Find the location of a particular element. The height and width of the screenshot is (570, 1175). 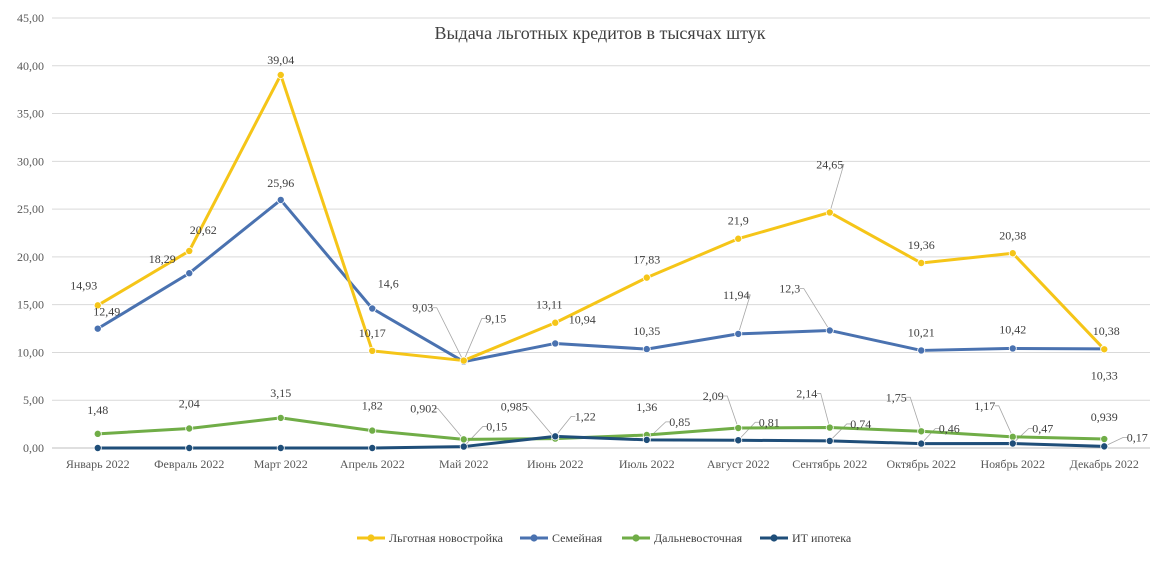

data-label: 10,42 is located at coordinates (1012, 329).